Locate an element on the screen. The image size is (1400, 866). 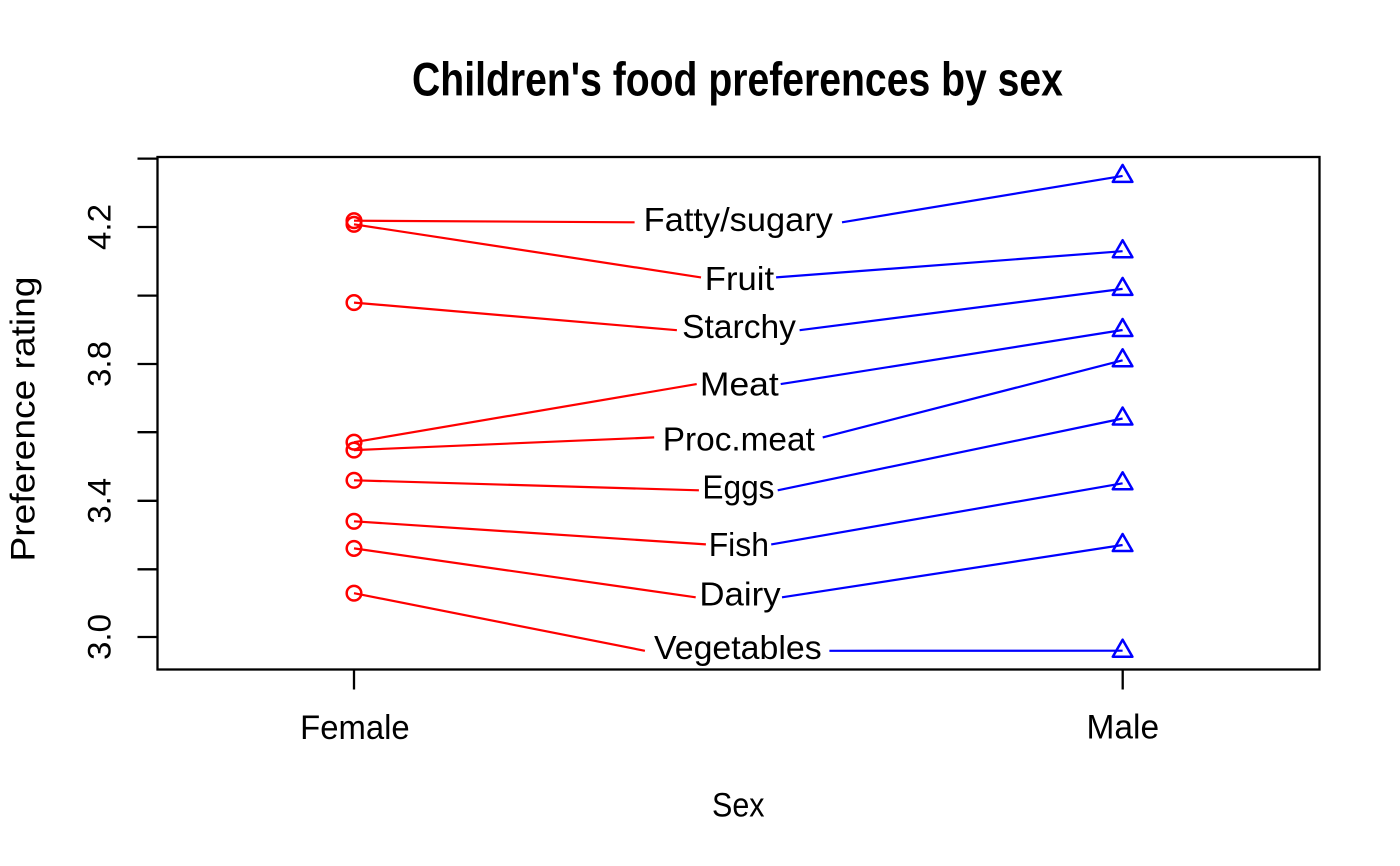
svg-text: Male is located at coordinates (1123, 728).